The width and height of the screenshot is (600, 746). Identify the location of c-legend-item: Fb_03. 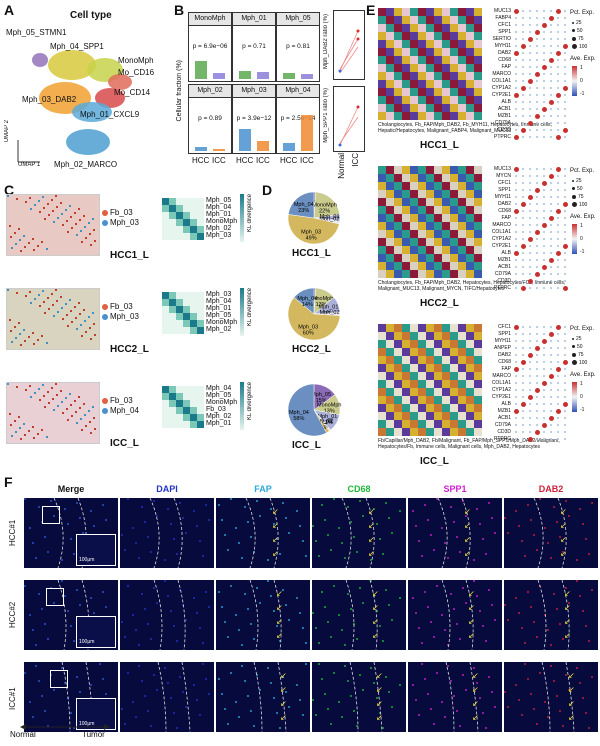
(117, 400).